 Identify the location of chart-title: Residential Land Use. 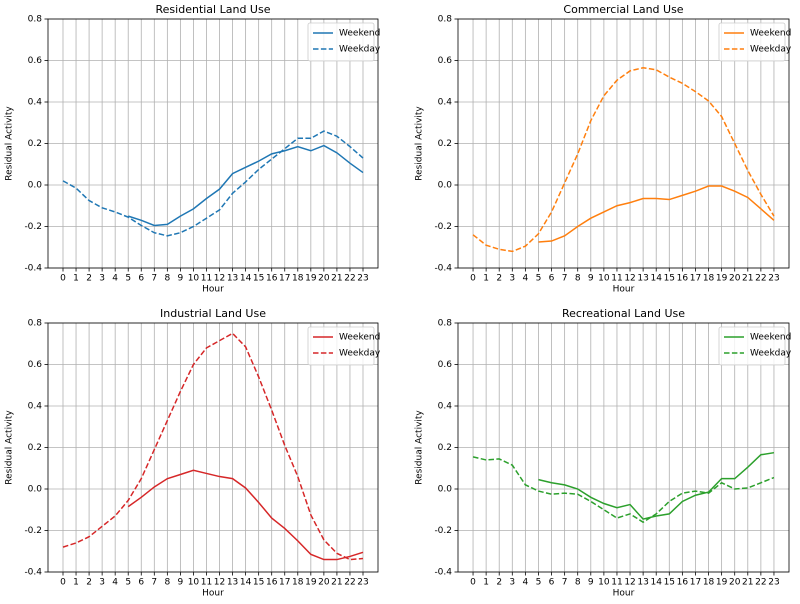
(213, 9).